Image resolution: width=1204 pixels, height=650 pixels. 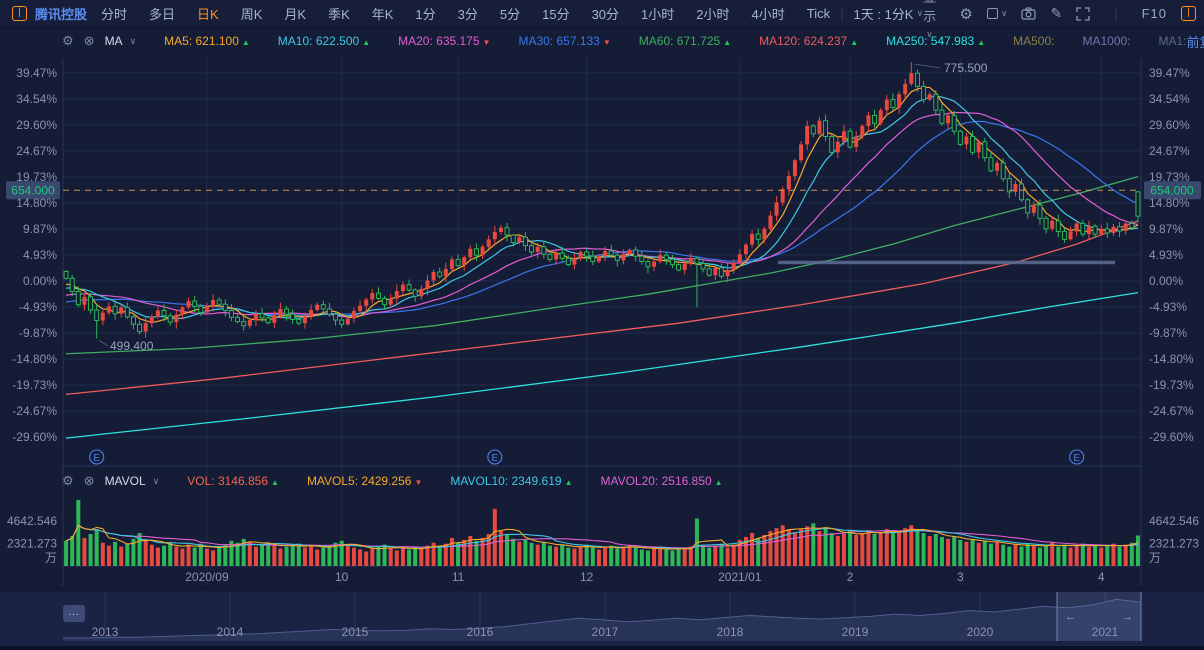 I want to click on indicator-entry: MAVOL5: 2429.256 ▼, so click(x=364, y=481).